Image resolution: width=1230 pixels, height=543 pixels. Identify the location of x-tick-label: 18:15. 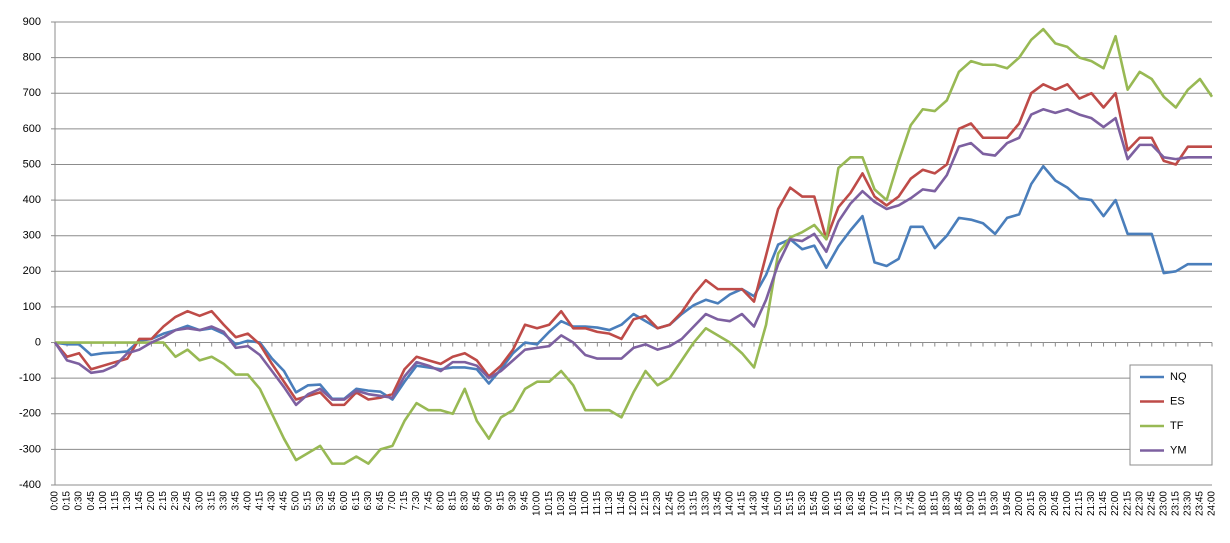
(934, 503).